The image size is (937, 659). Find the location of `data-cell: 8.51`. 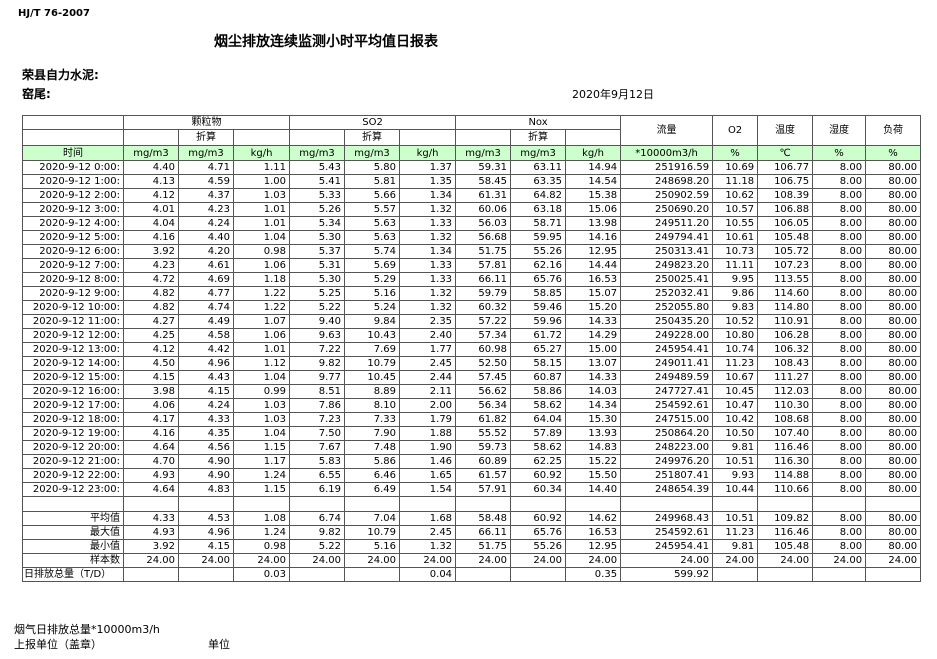

data-cell: 8.51 is located at coordinates (317, 391).